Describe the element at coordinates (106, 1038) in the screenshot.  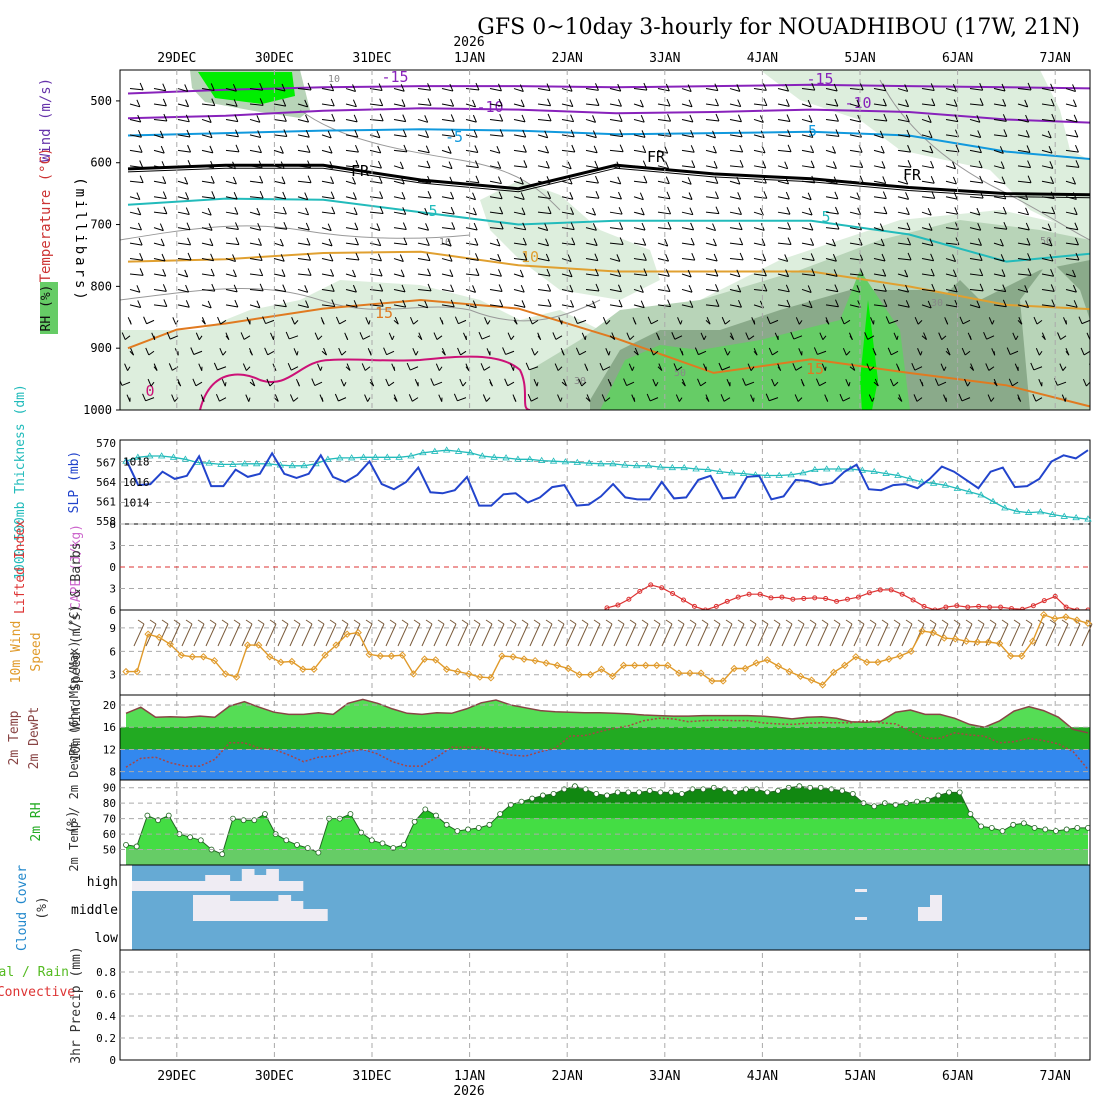
I see `precip-tick-label: 0.2` at that location.